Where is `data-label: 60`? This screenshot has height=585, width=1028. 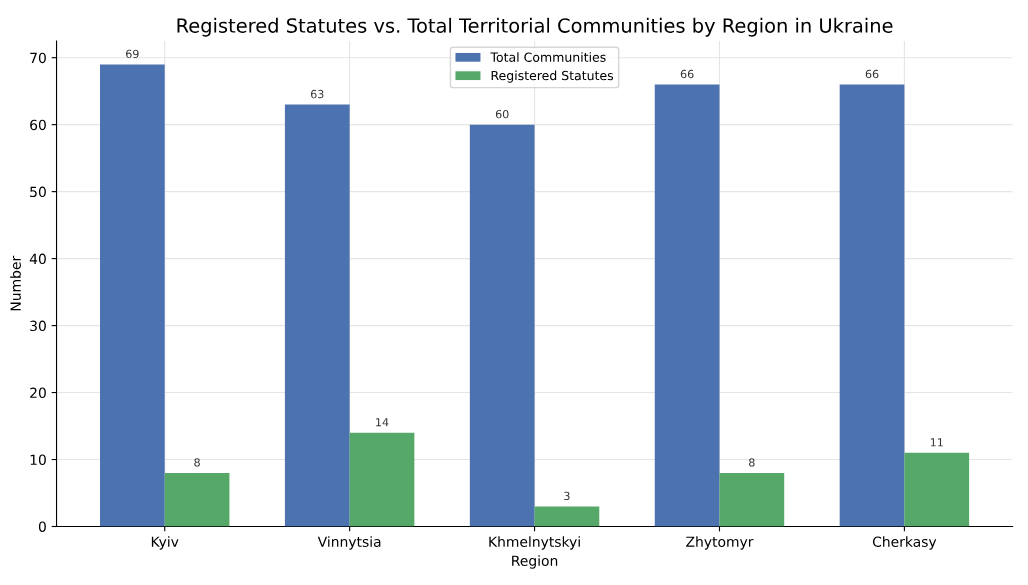
data-label: 60 is located at coordinates (502, 114).